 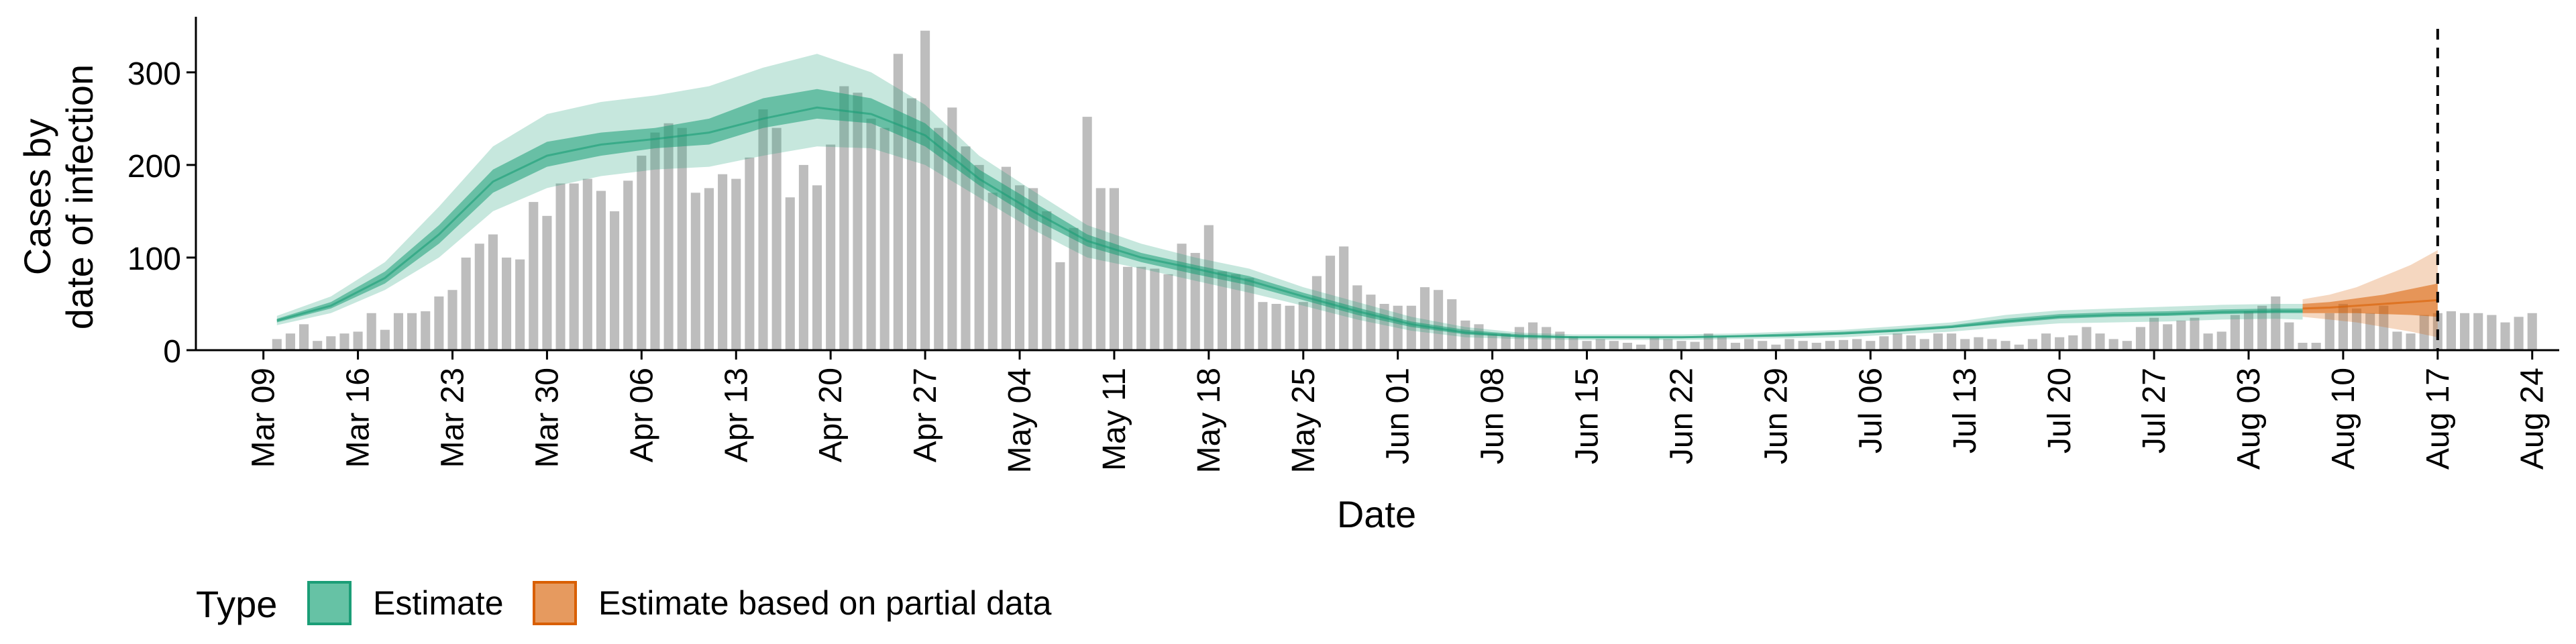 What do you see at coordinates (264, 418) in the screenshot?
I see `x-tick-label: Mar 09` at bounding box center [264, 418].